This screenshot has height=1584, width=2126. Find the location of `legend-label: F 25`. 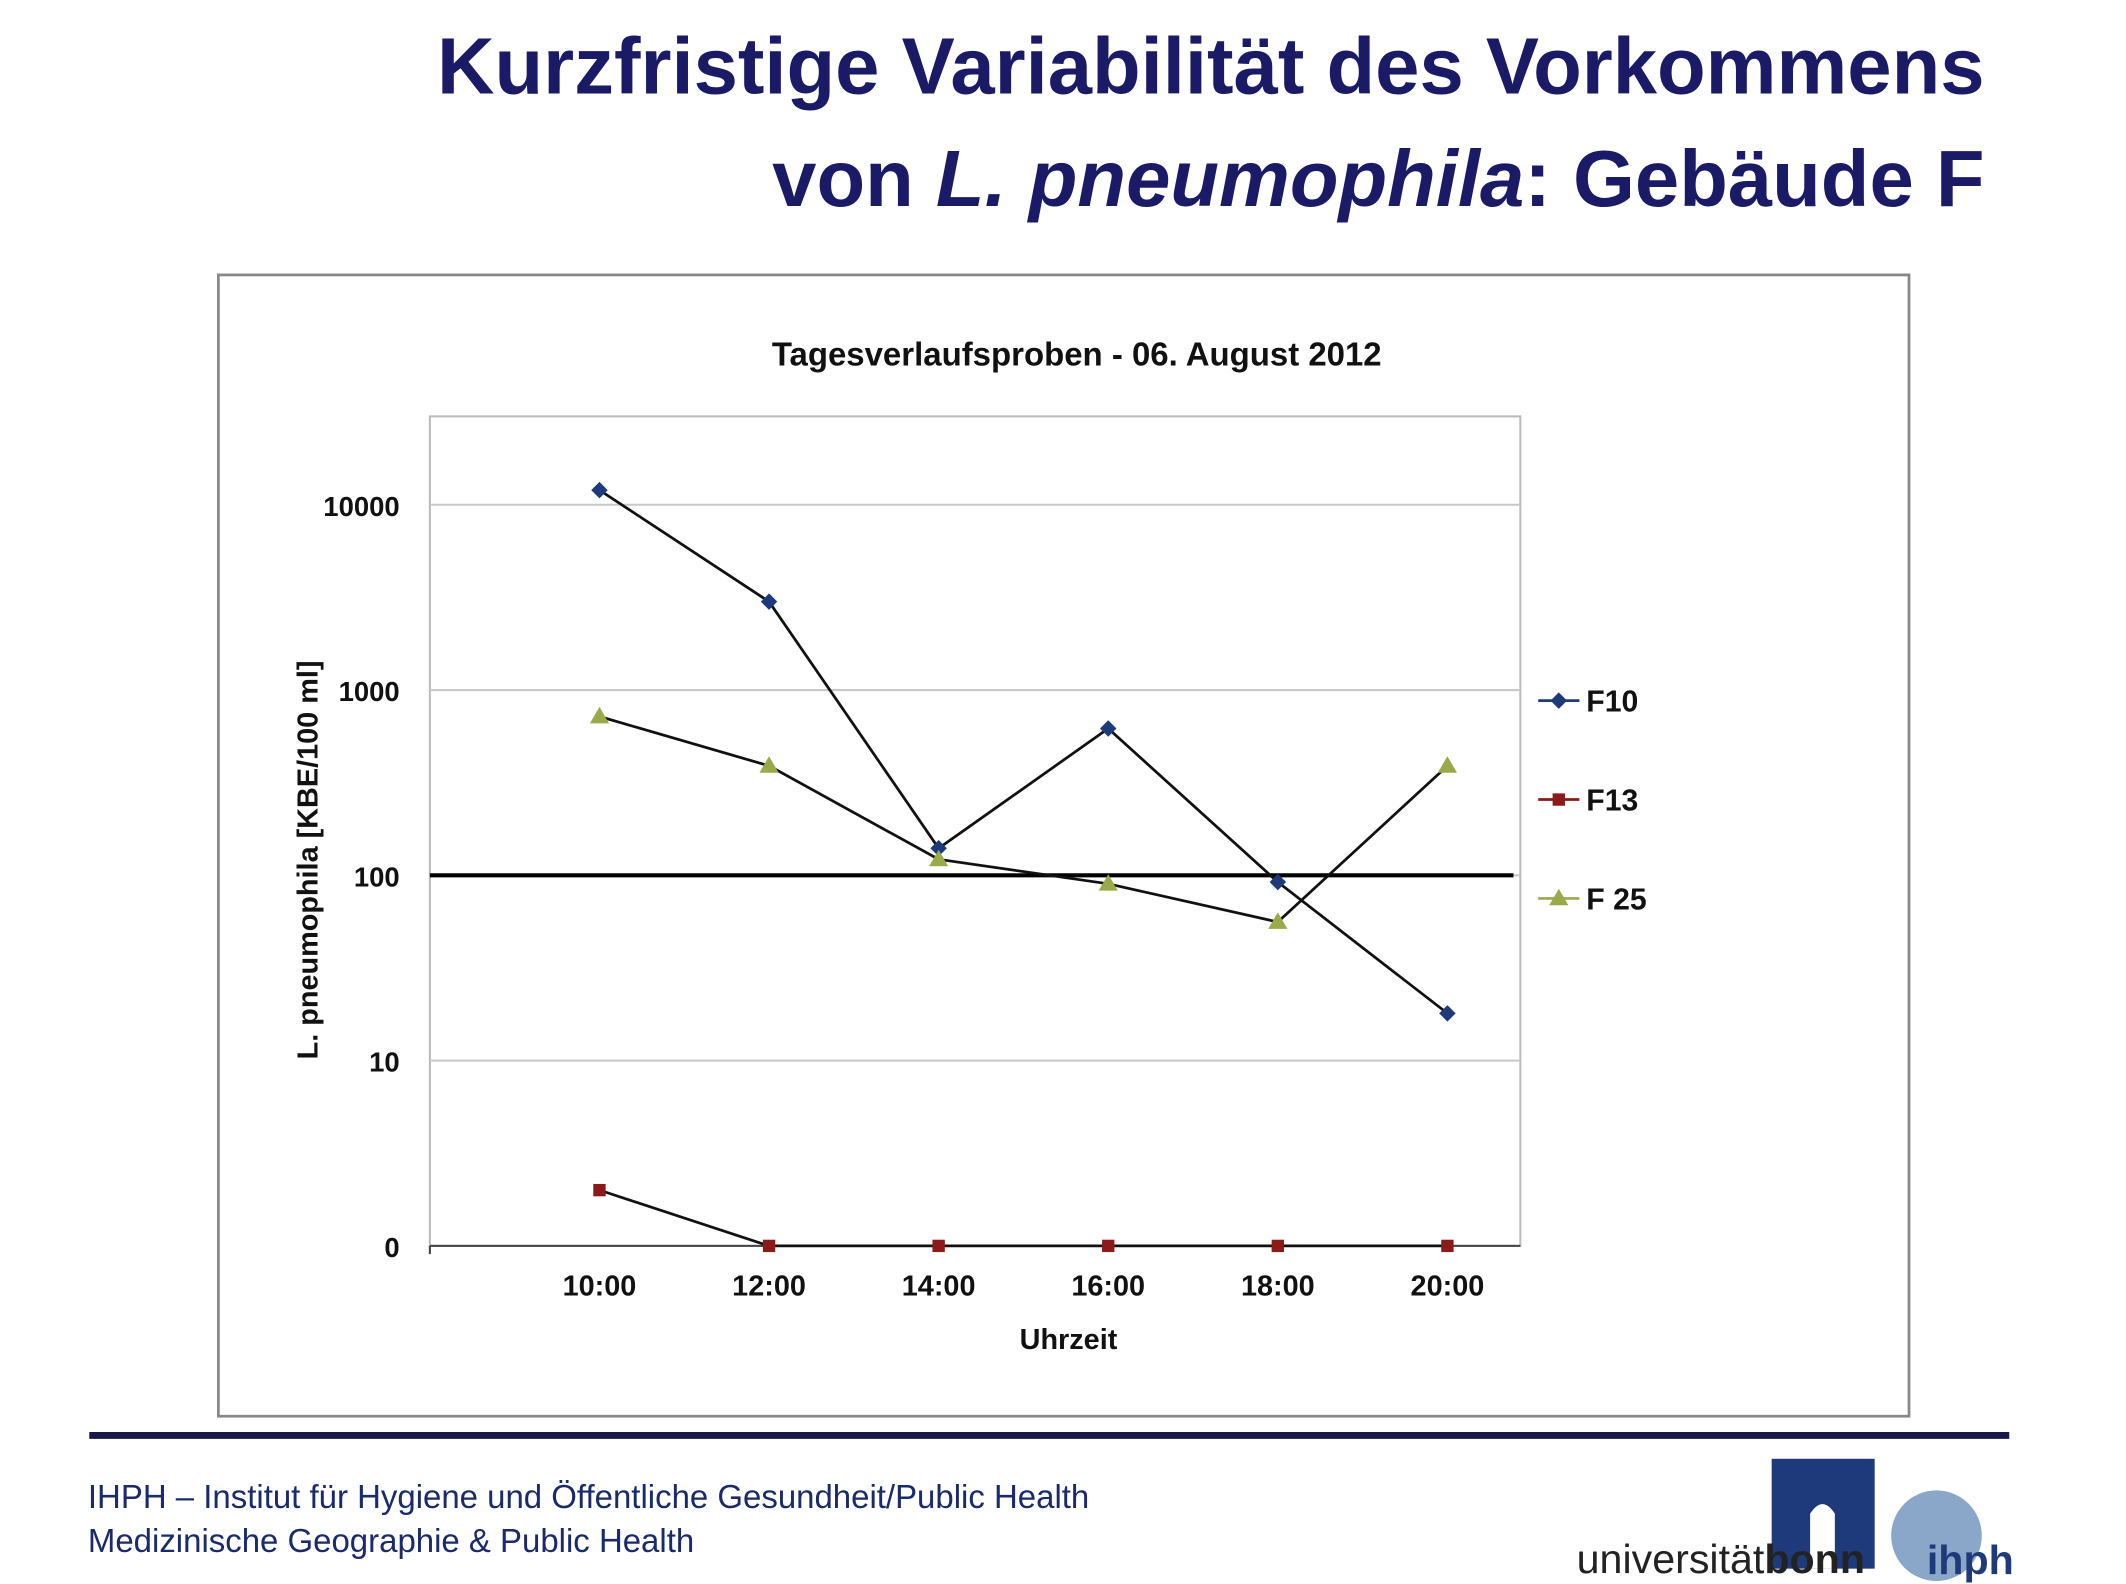

legend-label: F 25 is located at coordinates (1616, 899).